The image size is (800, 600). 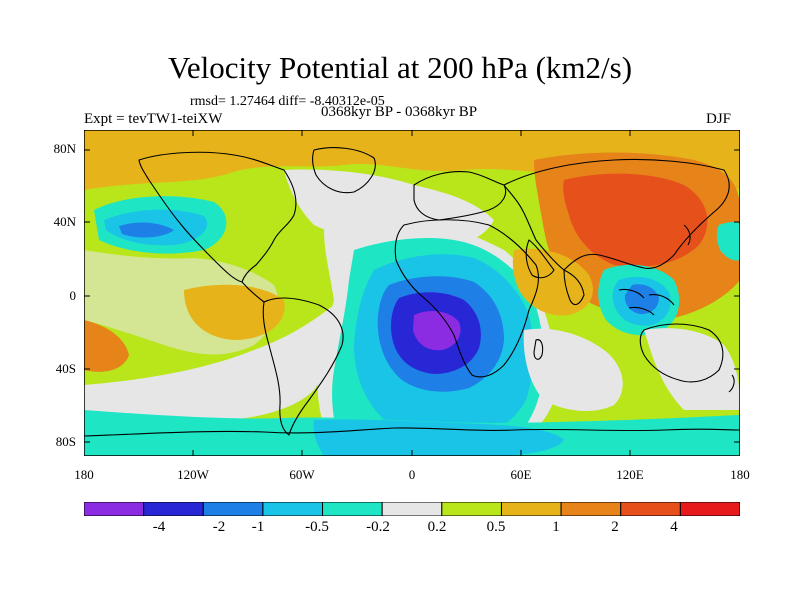 I want to click on field-australia-white, so click(x=692, y=369).